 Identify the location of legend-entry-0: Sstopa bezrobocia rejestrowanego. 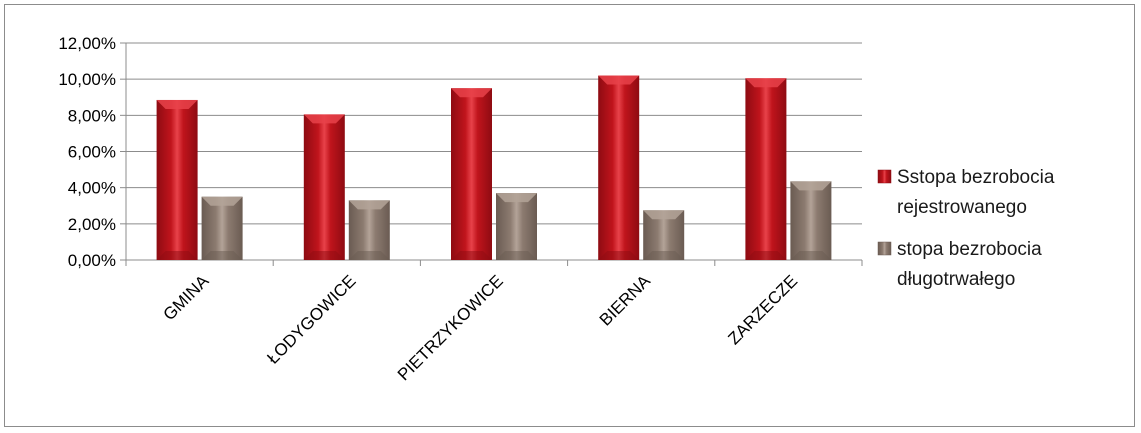
(966, 192).